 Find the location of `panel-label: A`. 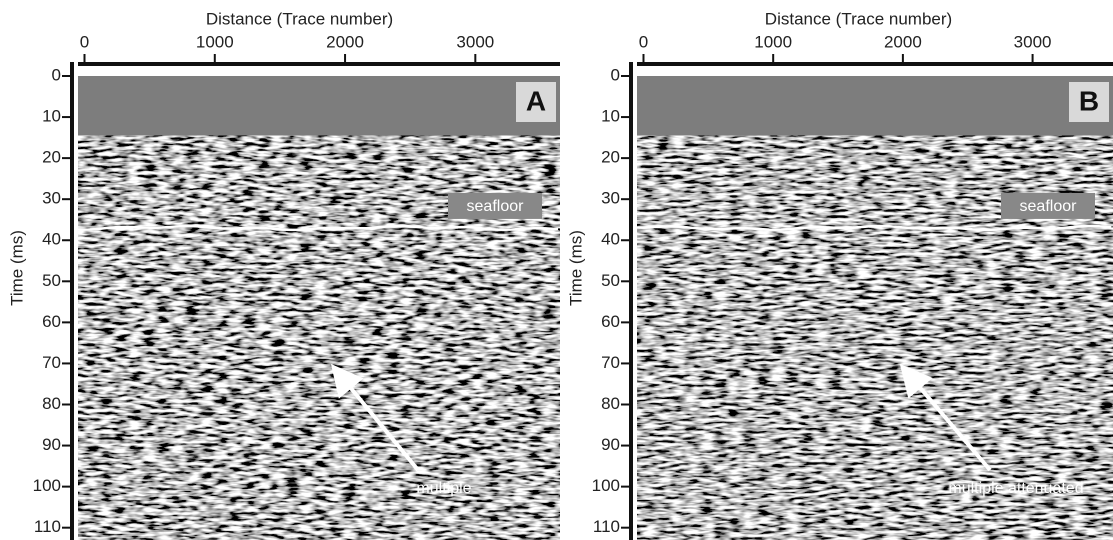

panel-label: A is located at coordinates (536, 100).